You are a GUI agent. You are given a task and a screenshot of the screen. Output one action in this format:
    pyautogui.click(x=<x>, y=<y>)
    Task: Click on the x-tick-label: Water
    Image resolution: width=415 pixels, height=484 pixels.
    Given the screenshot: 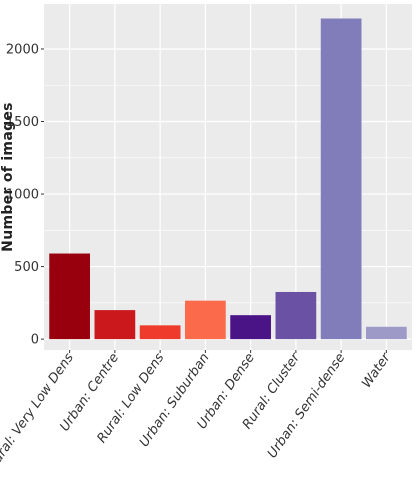 What is the action you would take?
    pyautogui.click(x=376, y=370)
    